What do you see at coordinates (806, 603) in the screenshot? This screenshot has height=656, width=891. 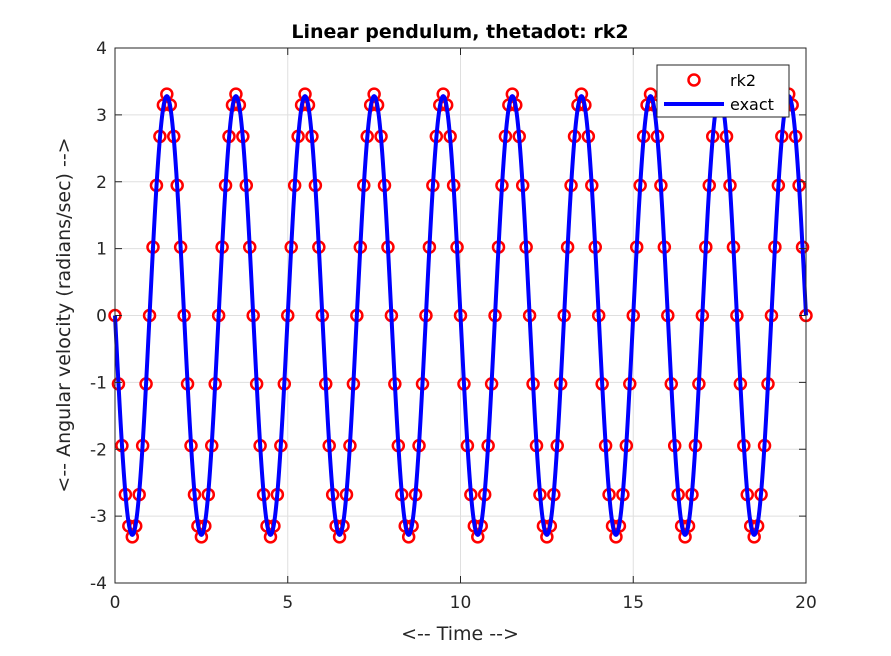 I see `x-tick-label: 20` at bounding box center [806, 603].